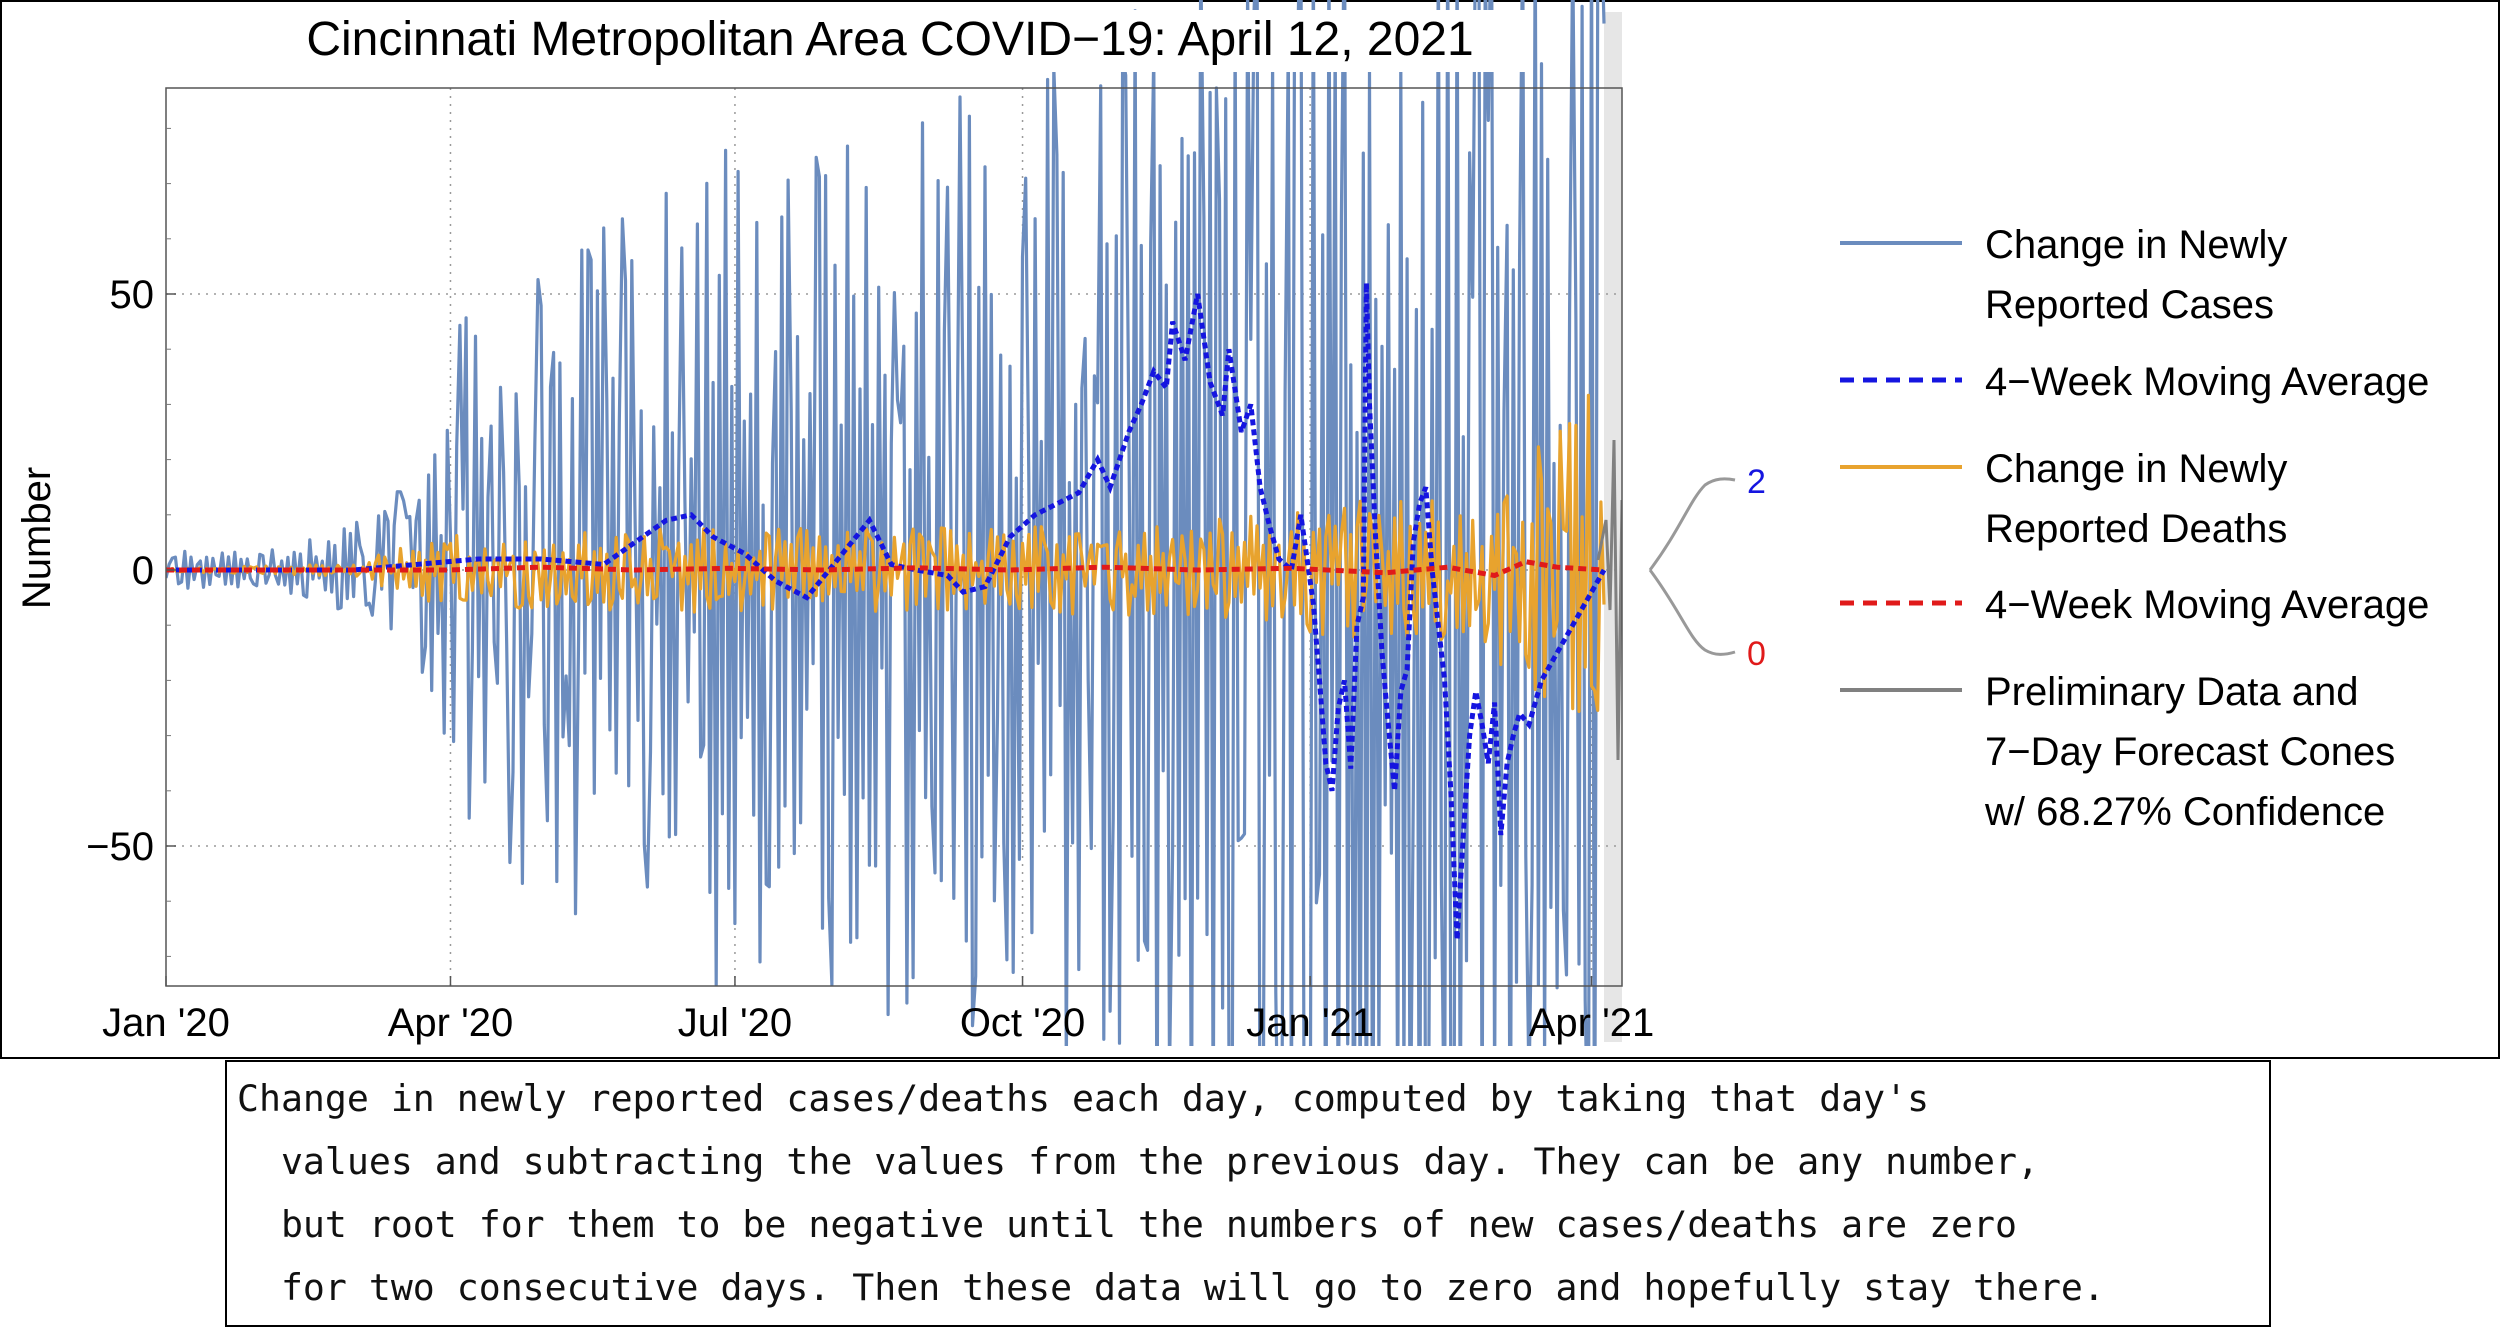 The width and height of the screenshot is (2500, 1331). Describe the element at coordinates (132, 295) in the screenshot. I see `y-tick-label: 50` at that location.